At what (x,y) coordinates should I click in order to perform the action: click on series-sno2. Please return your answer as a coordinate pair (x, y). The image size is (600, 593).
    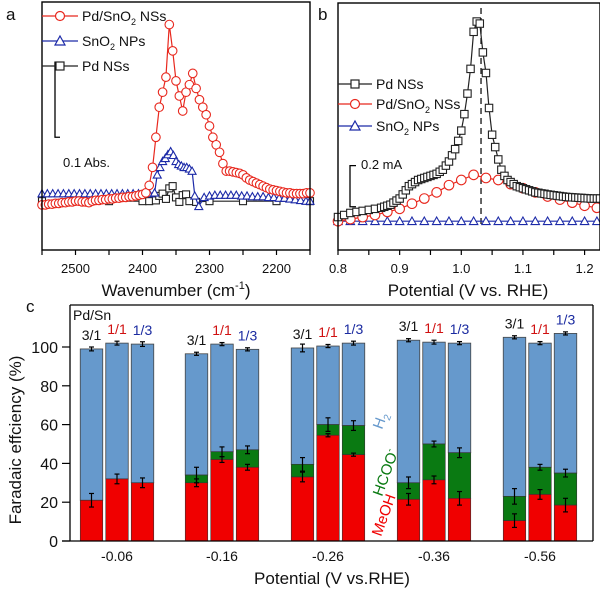
    Looking at the image, I should click on (466, 220).